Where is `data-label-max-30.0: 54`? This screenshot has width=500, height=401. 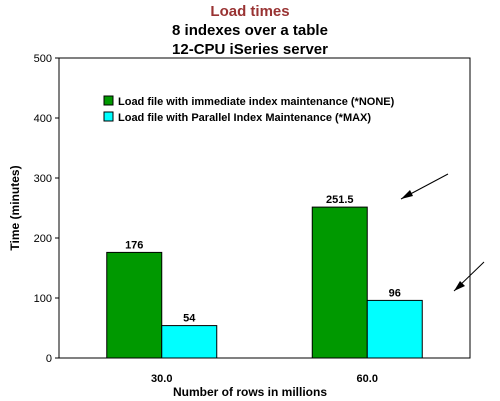 data-label-max-30.0: 54 is located at coordinates (189, 319).